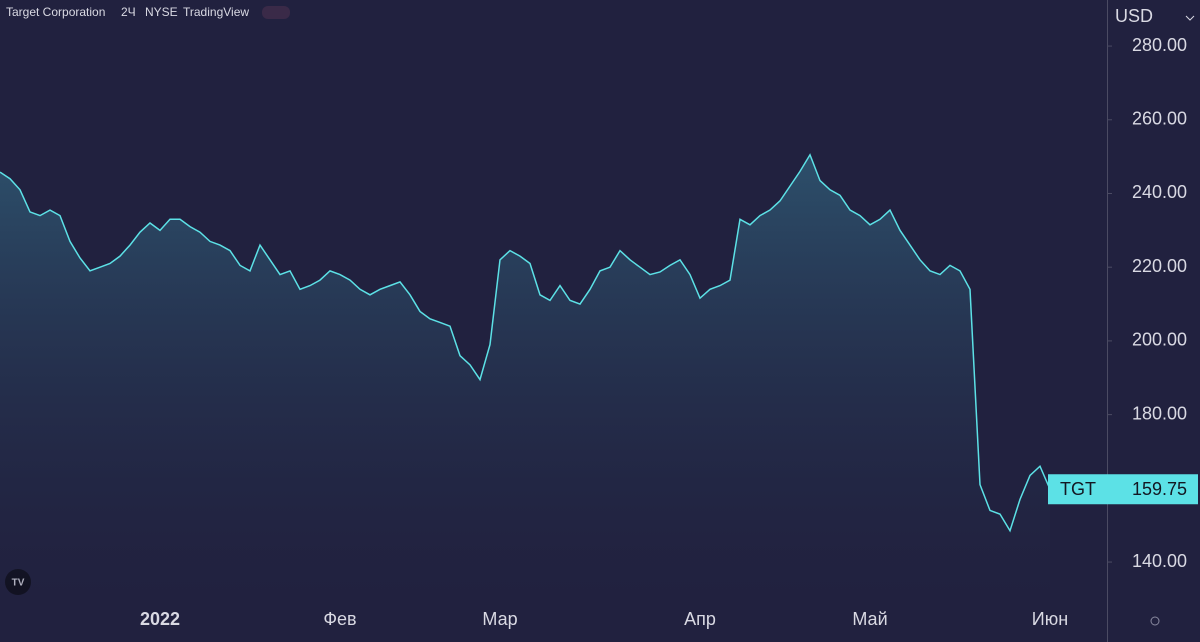 This screenshot has height=642, width=1200. I want to click on x-tick-label: Мар, so click(499, 619).